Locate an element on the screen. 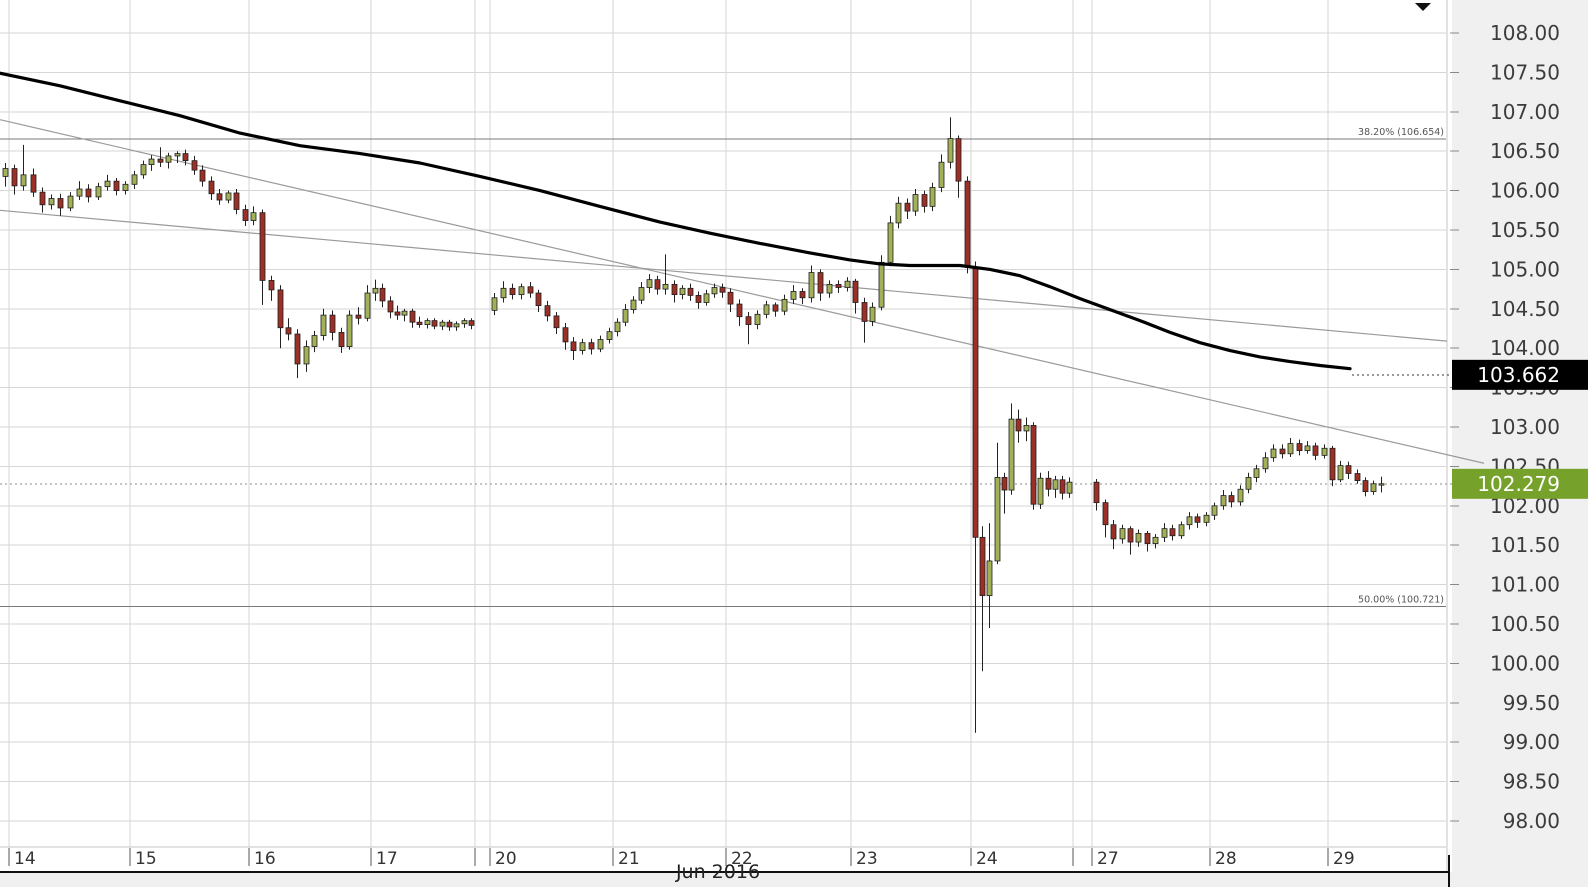 The width and height of the screenshot is (1588, 887). price-axis-label: 105.00 is located at coordinates (1525, 269).